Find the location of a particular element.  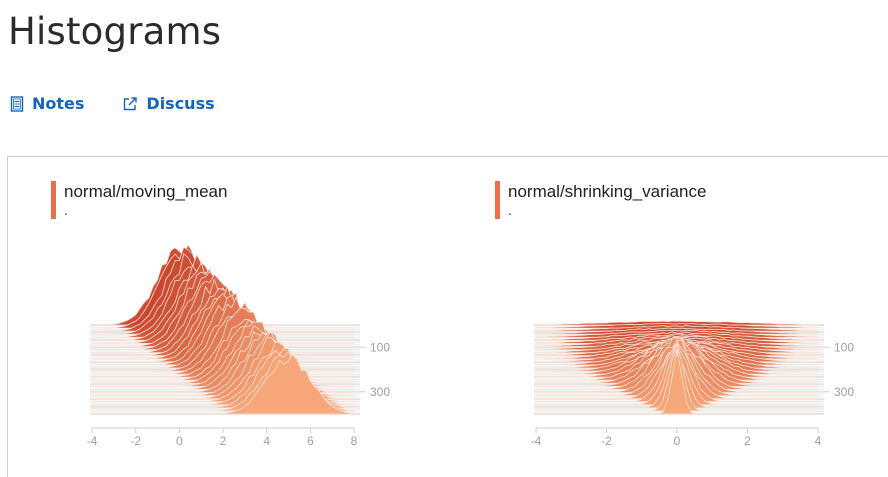

x-tick-label: 6 is located at coordinates (310, 441).